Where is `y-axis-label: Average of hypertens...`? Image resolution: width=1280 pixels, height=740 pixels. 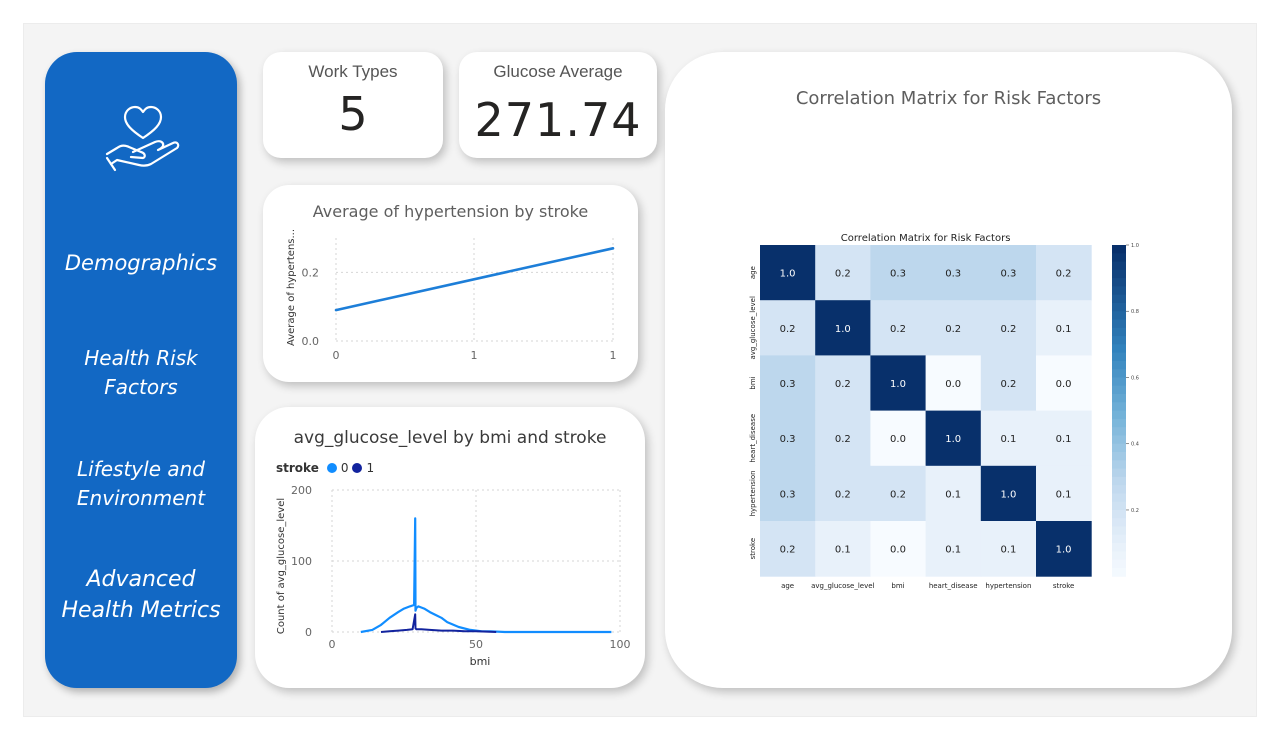
y-axis-label: Average of hypertens... is located at coordinates (291, 287).